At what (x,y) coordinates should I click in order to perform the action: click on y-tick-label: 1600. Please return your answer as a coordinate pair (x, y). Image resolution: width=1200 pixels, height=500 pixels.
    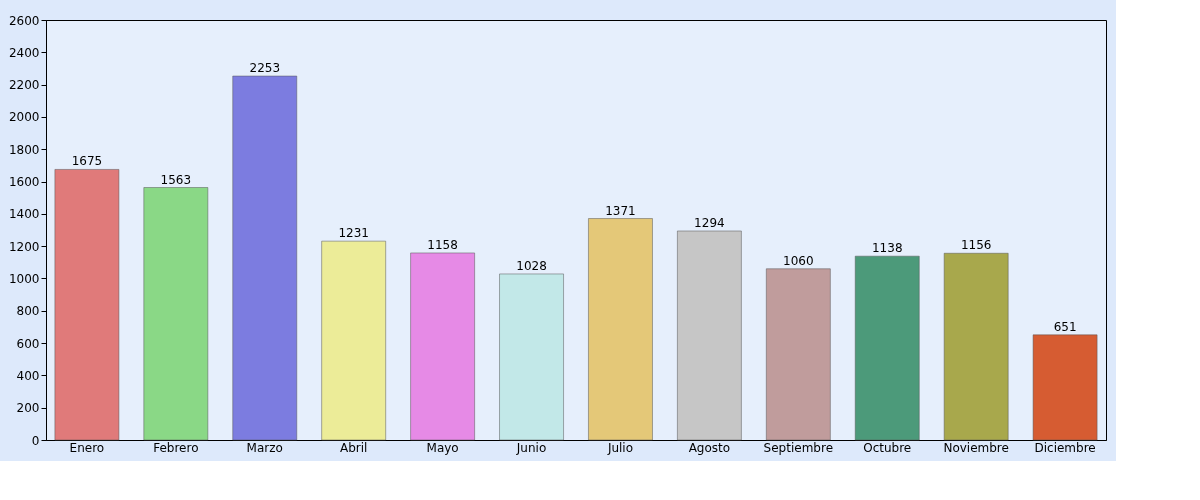
    Looking at the image, I should click on (24, 182).